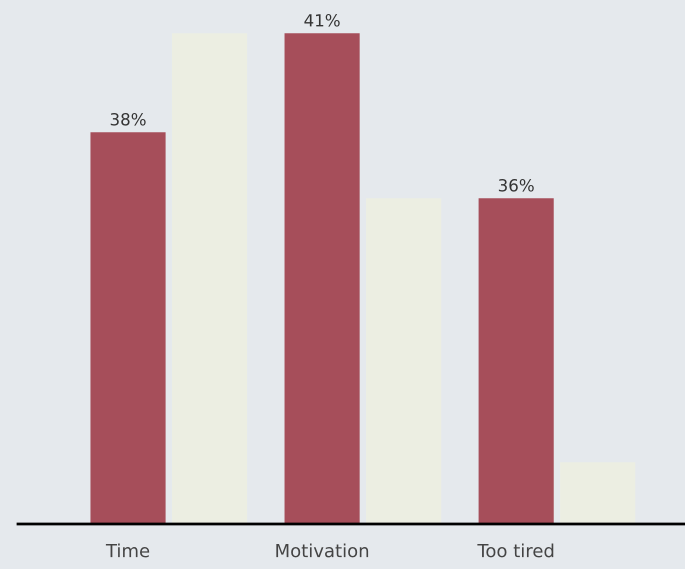 The image size is (685, 569). What do you see at coordinates (515, 550) in the screenshot?
I see `x-tick-label: Too tired` at bounding box center [515, 550].